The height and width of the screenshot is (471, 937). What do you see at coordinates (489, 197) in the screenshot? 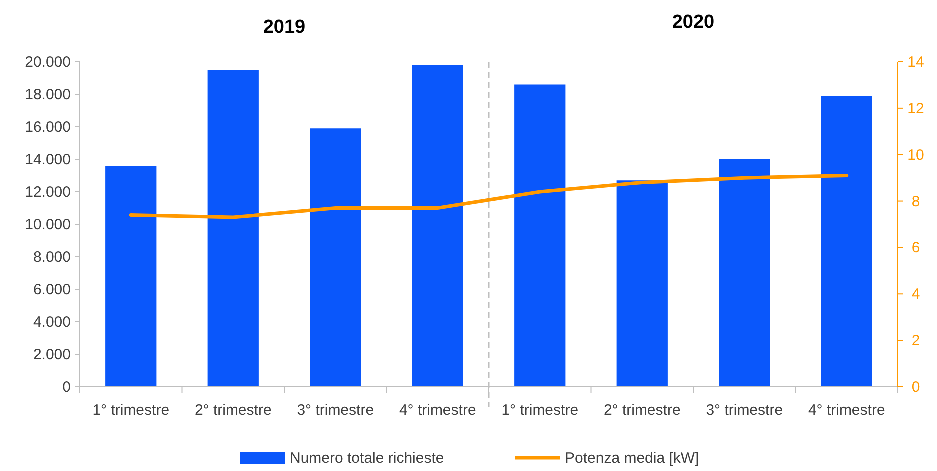
I see `line-series` at bounding box center [489, 197].